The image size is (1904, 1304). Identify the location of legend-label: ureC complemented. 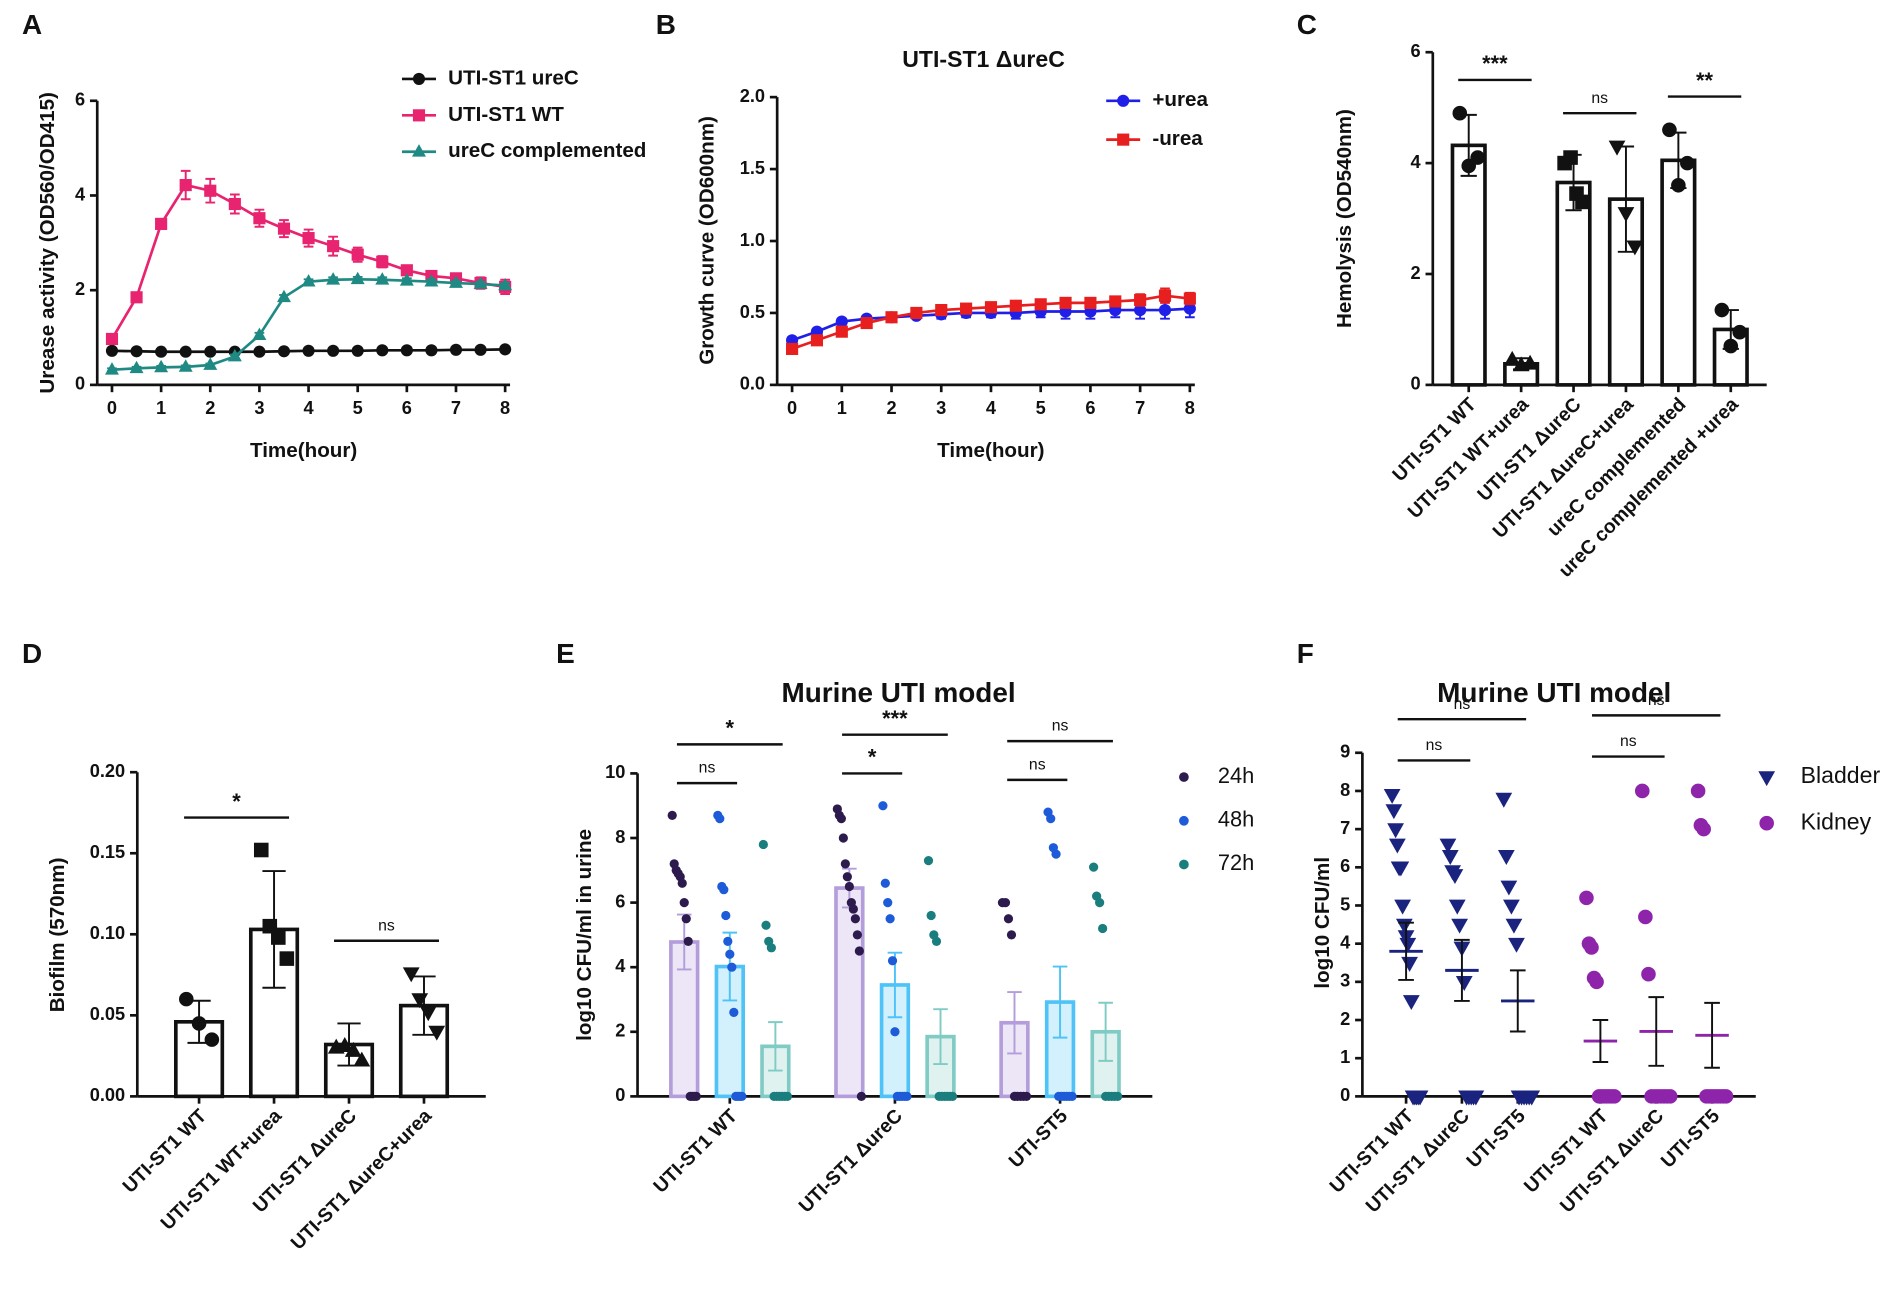
(547, 150).